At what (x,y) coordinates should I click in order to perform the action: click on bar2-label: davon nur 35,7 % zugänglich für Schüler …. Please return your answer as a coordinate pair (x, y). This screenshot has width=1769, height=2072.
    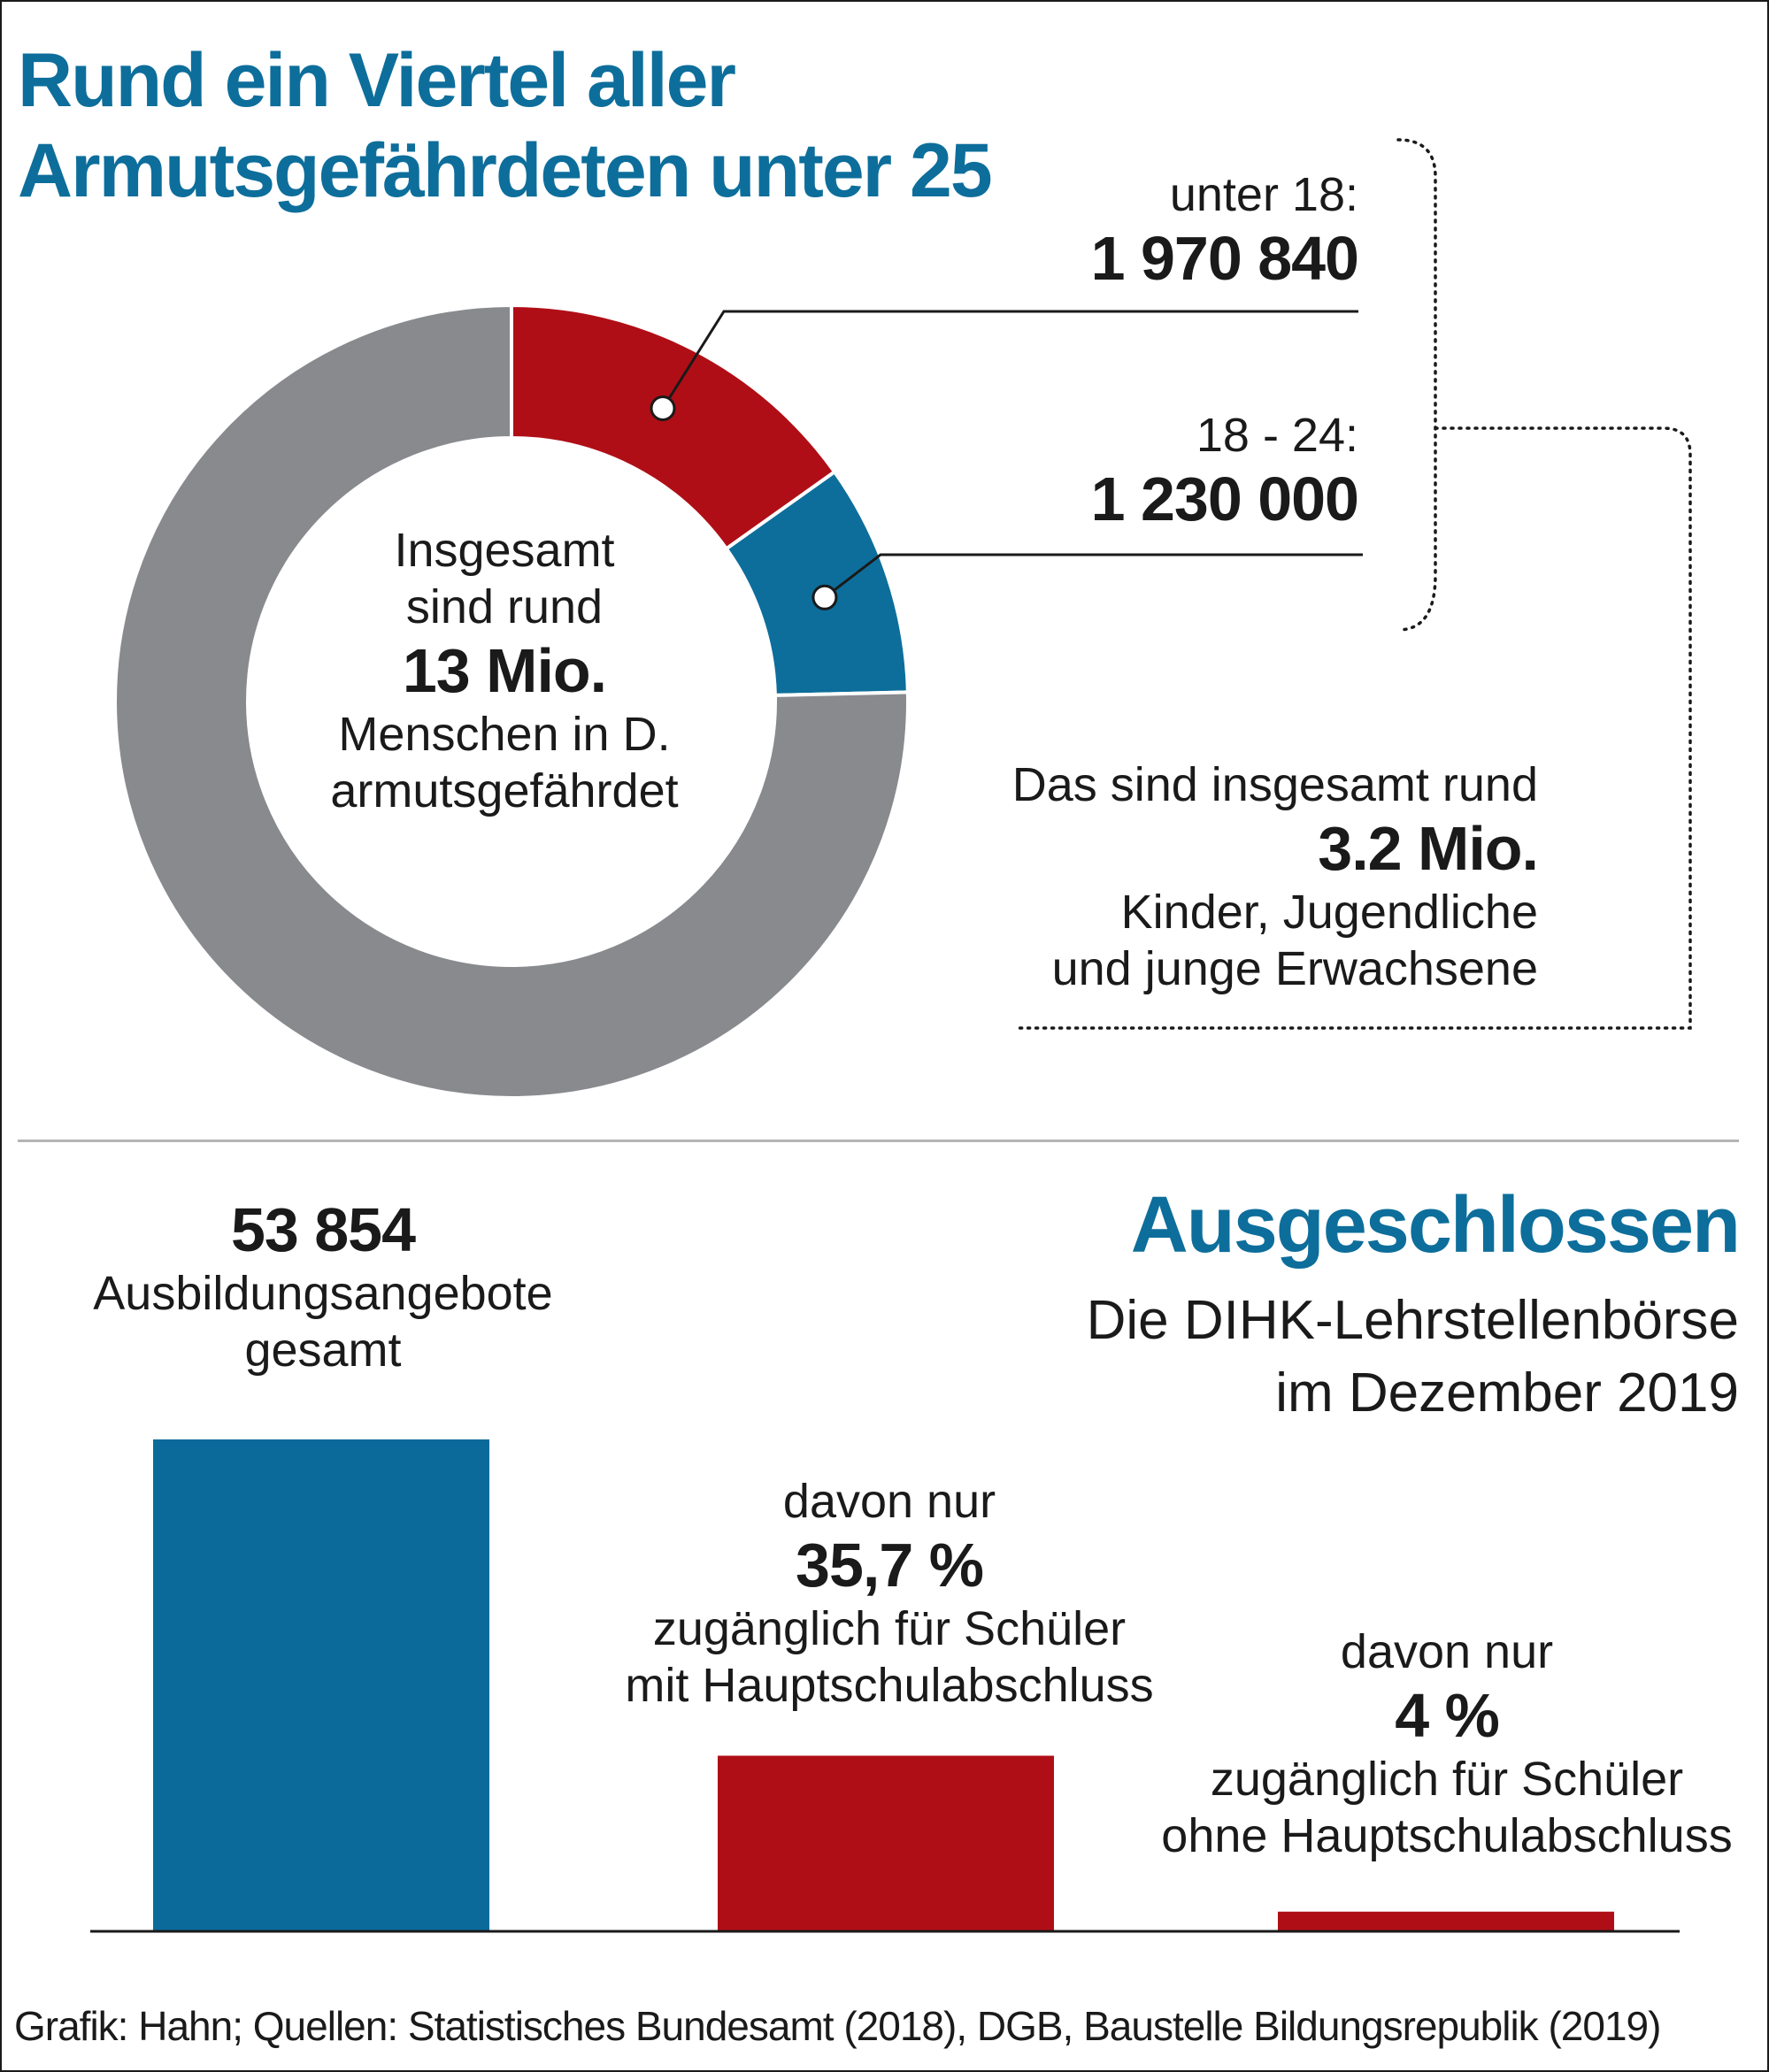
    Looking at the image, I should click on (889, 1594).